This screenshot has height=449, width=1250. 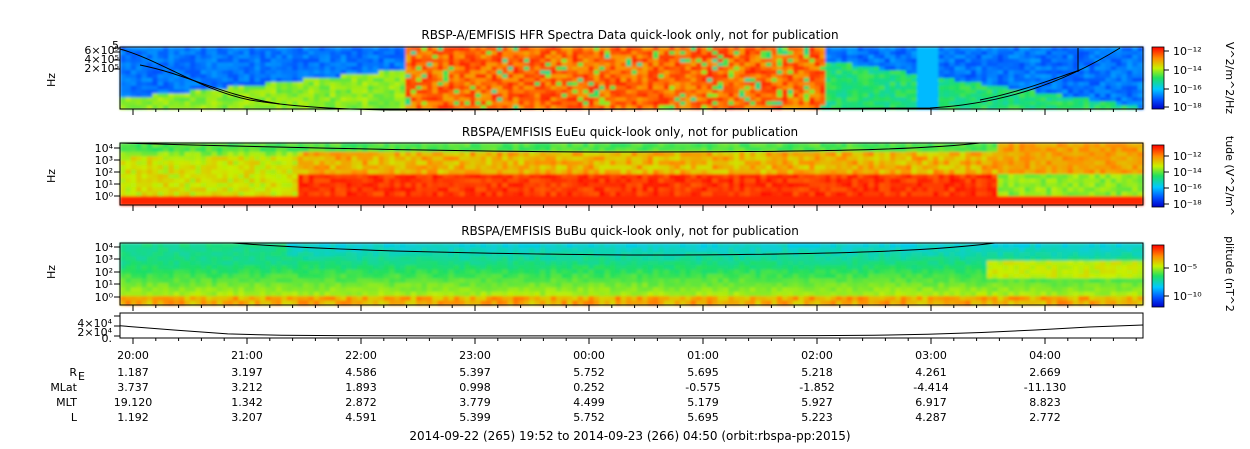 I want to click on hfr-colorbar, so click(x=1158, y=78).